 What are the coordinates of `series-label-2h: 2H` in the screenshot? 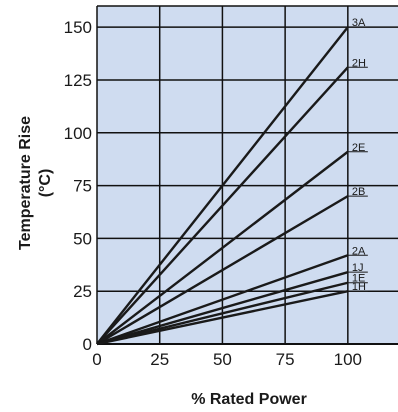 It's located at (359, 63).